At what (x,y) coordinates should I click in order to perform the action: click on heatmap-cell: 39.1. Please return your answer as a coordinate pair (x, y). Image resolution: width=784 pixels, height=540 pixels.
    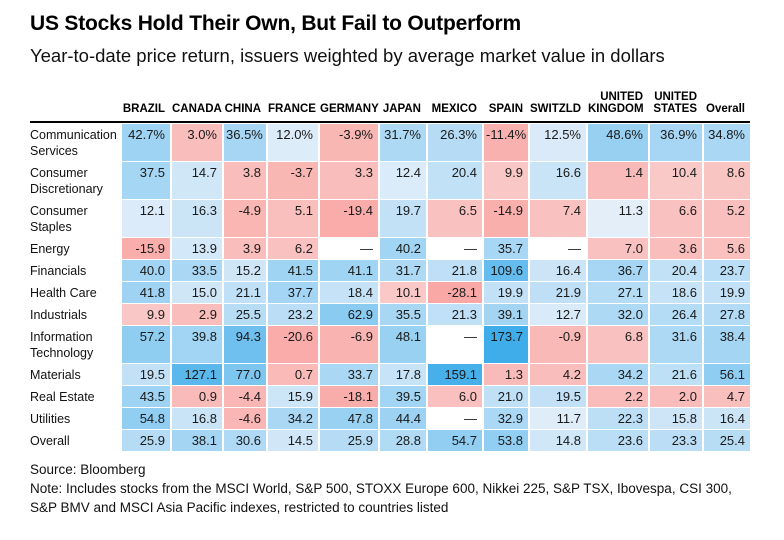
    Looking at the image, I should click on (506, 314).